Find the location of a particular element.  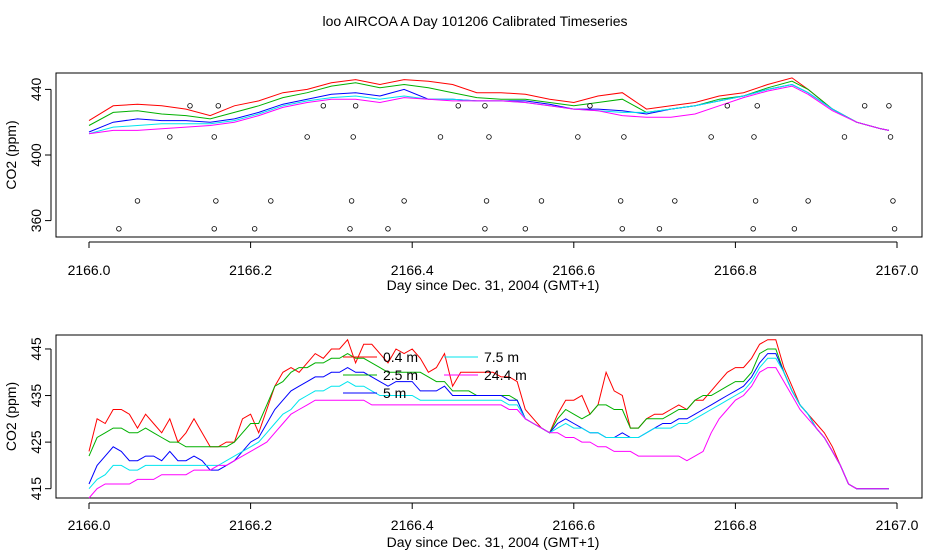

legend-label-2-5-m: 2.5 m is located at coordinates (400, 375).